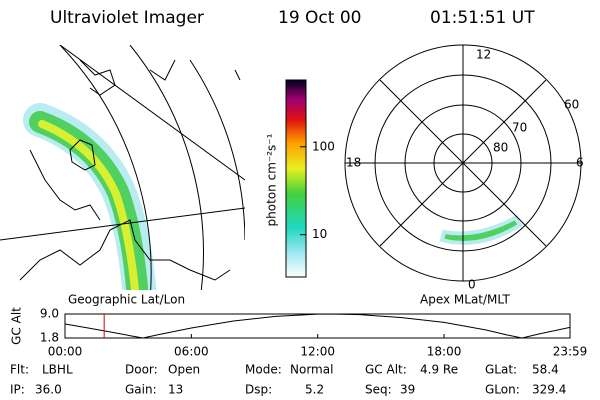 The height and width of the screenshot is (400, 600). What do you see at coordinates (545, 370) in the screenshot?
I see `info-value: 58.4` at bounding box center [545, 370].